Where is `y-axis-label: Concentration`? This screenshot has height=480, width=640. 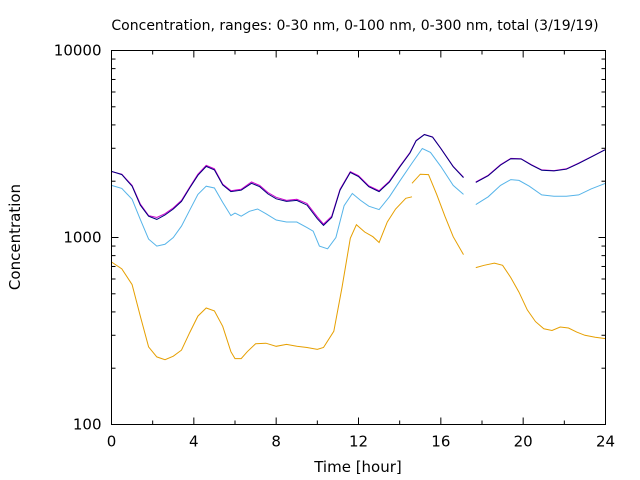 y-axis-label: Concentration is located at coordinates (15, 237).